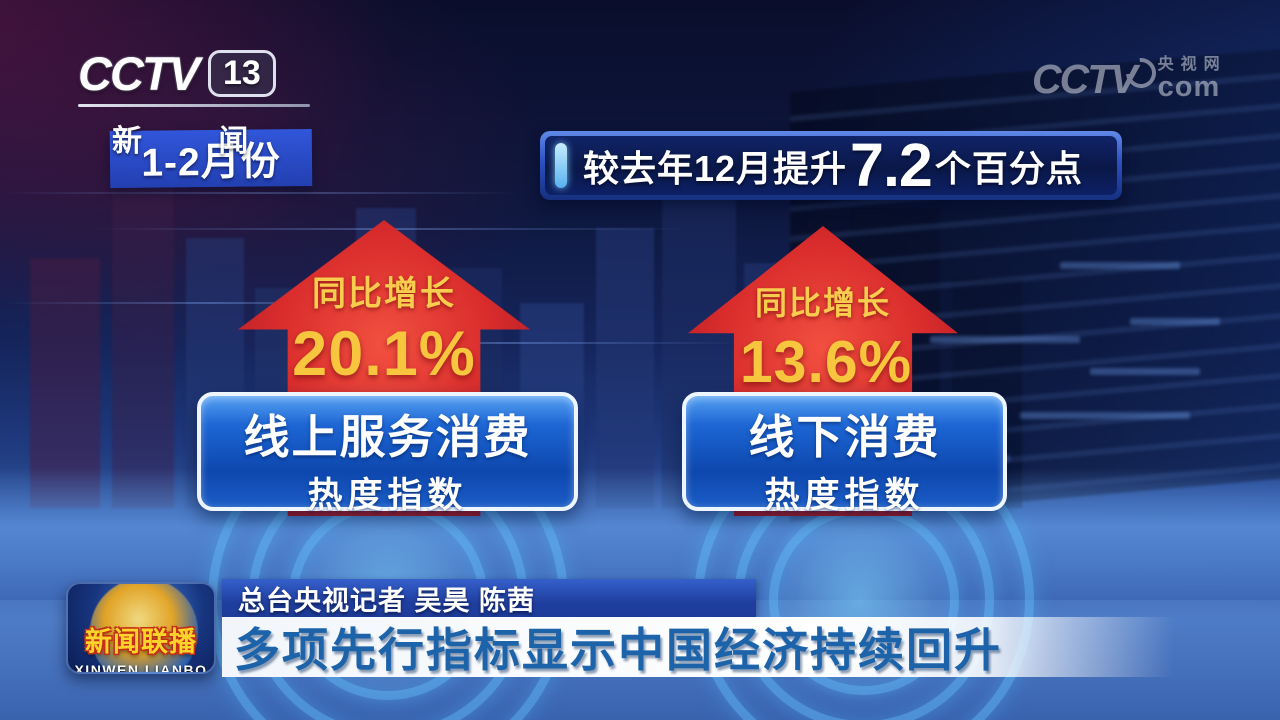  I want to click on headline-band: 多项先行指标显示中国经济持续回升, so click(698, 647).